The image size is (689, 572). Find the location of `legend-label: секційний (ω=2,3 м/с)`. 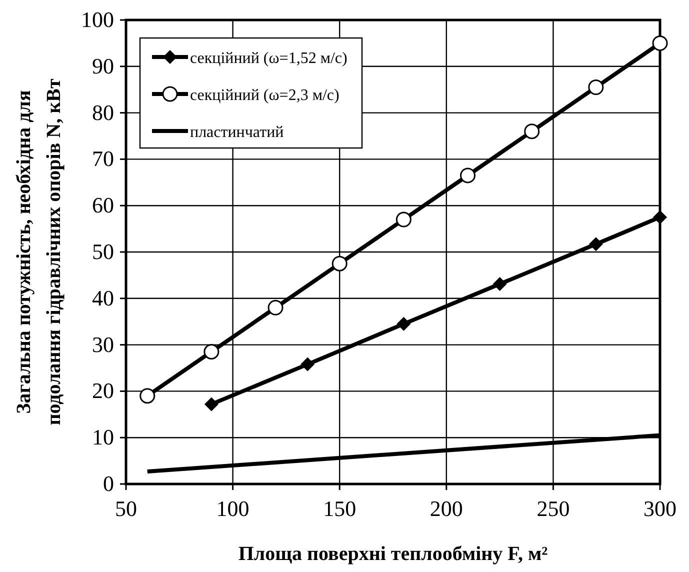

legend-label: секційний (ω=2,3 м/с) is located at coordinates (265, 95).